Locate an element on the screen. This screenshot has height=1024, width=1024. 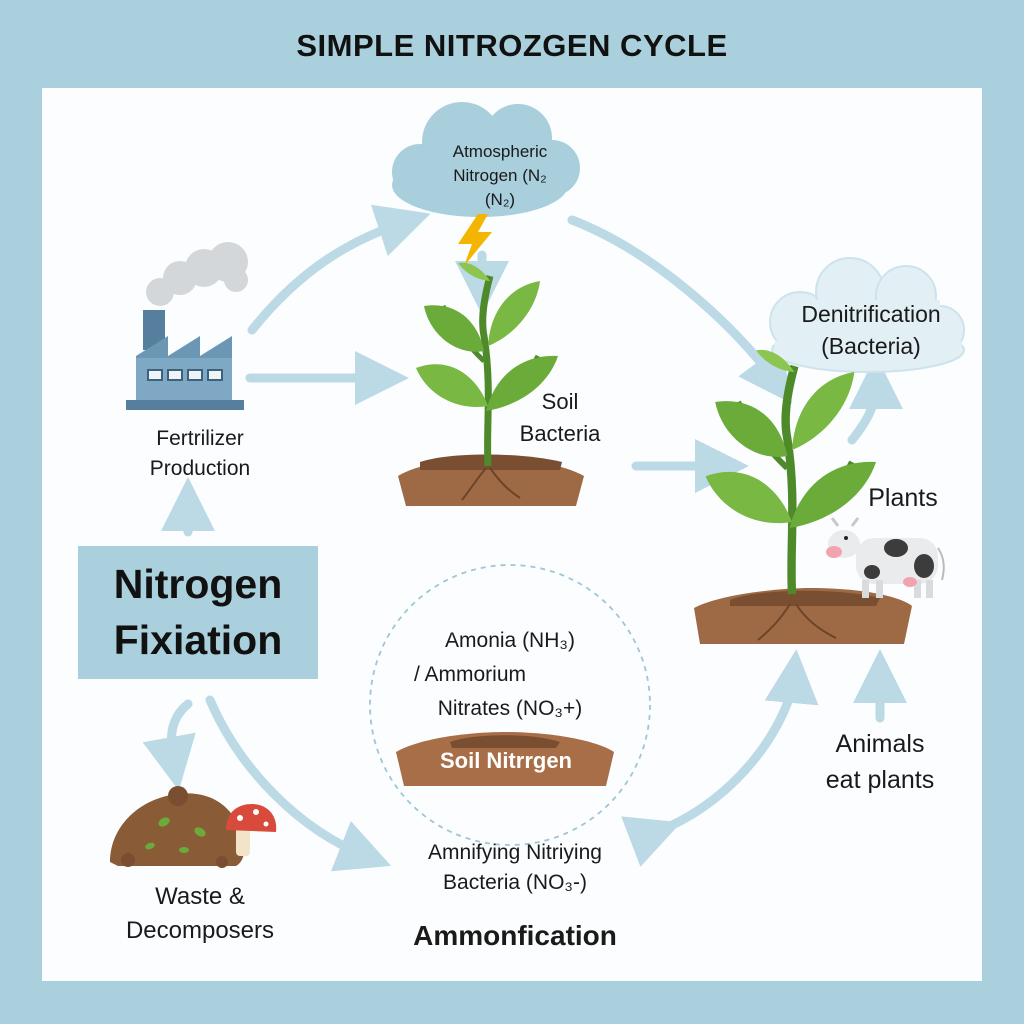
fertilizer-production-label: Fertrilizer Production is located at coordinates (200, 453).